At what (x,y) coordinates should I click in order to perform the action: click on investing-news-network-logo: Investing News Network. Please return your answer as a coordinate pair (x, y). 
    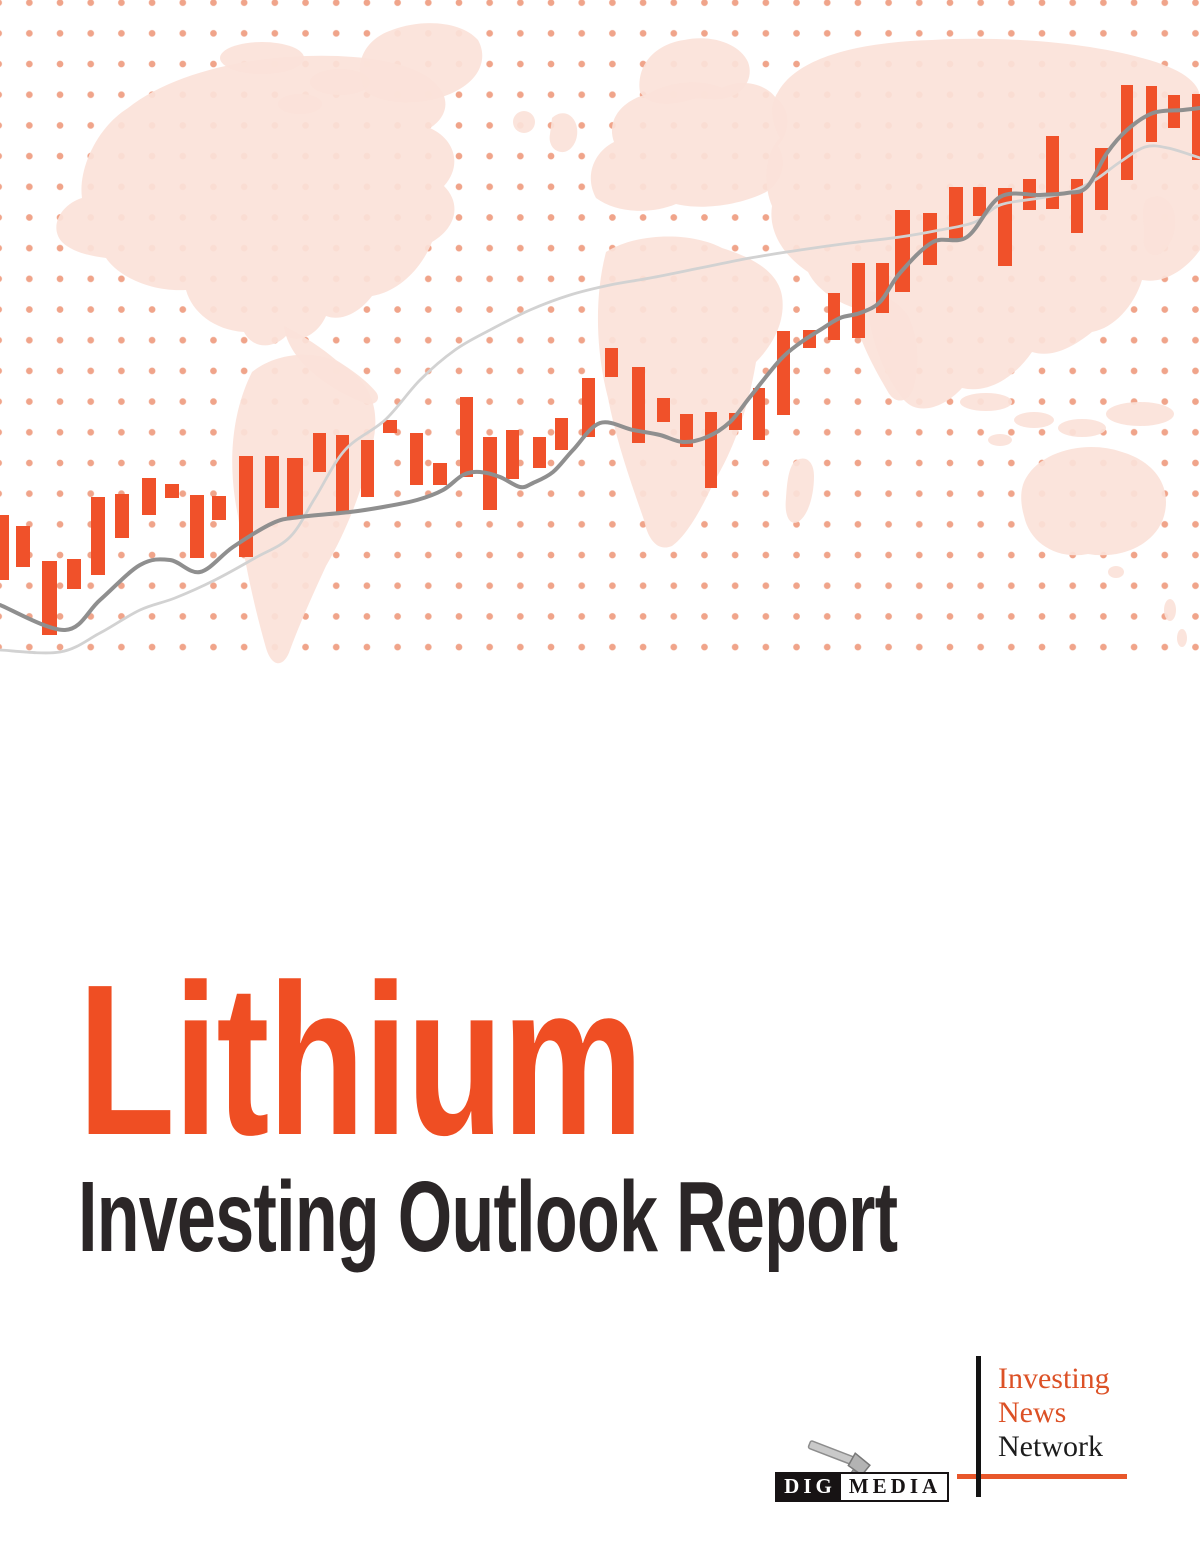
    Looking at the image, I should click on (1047, 1430).